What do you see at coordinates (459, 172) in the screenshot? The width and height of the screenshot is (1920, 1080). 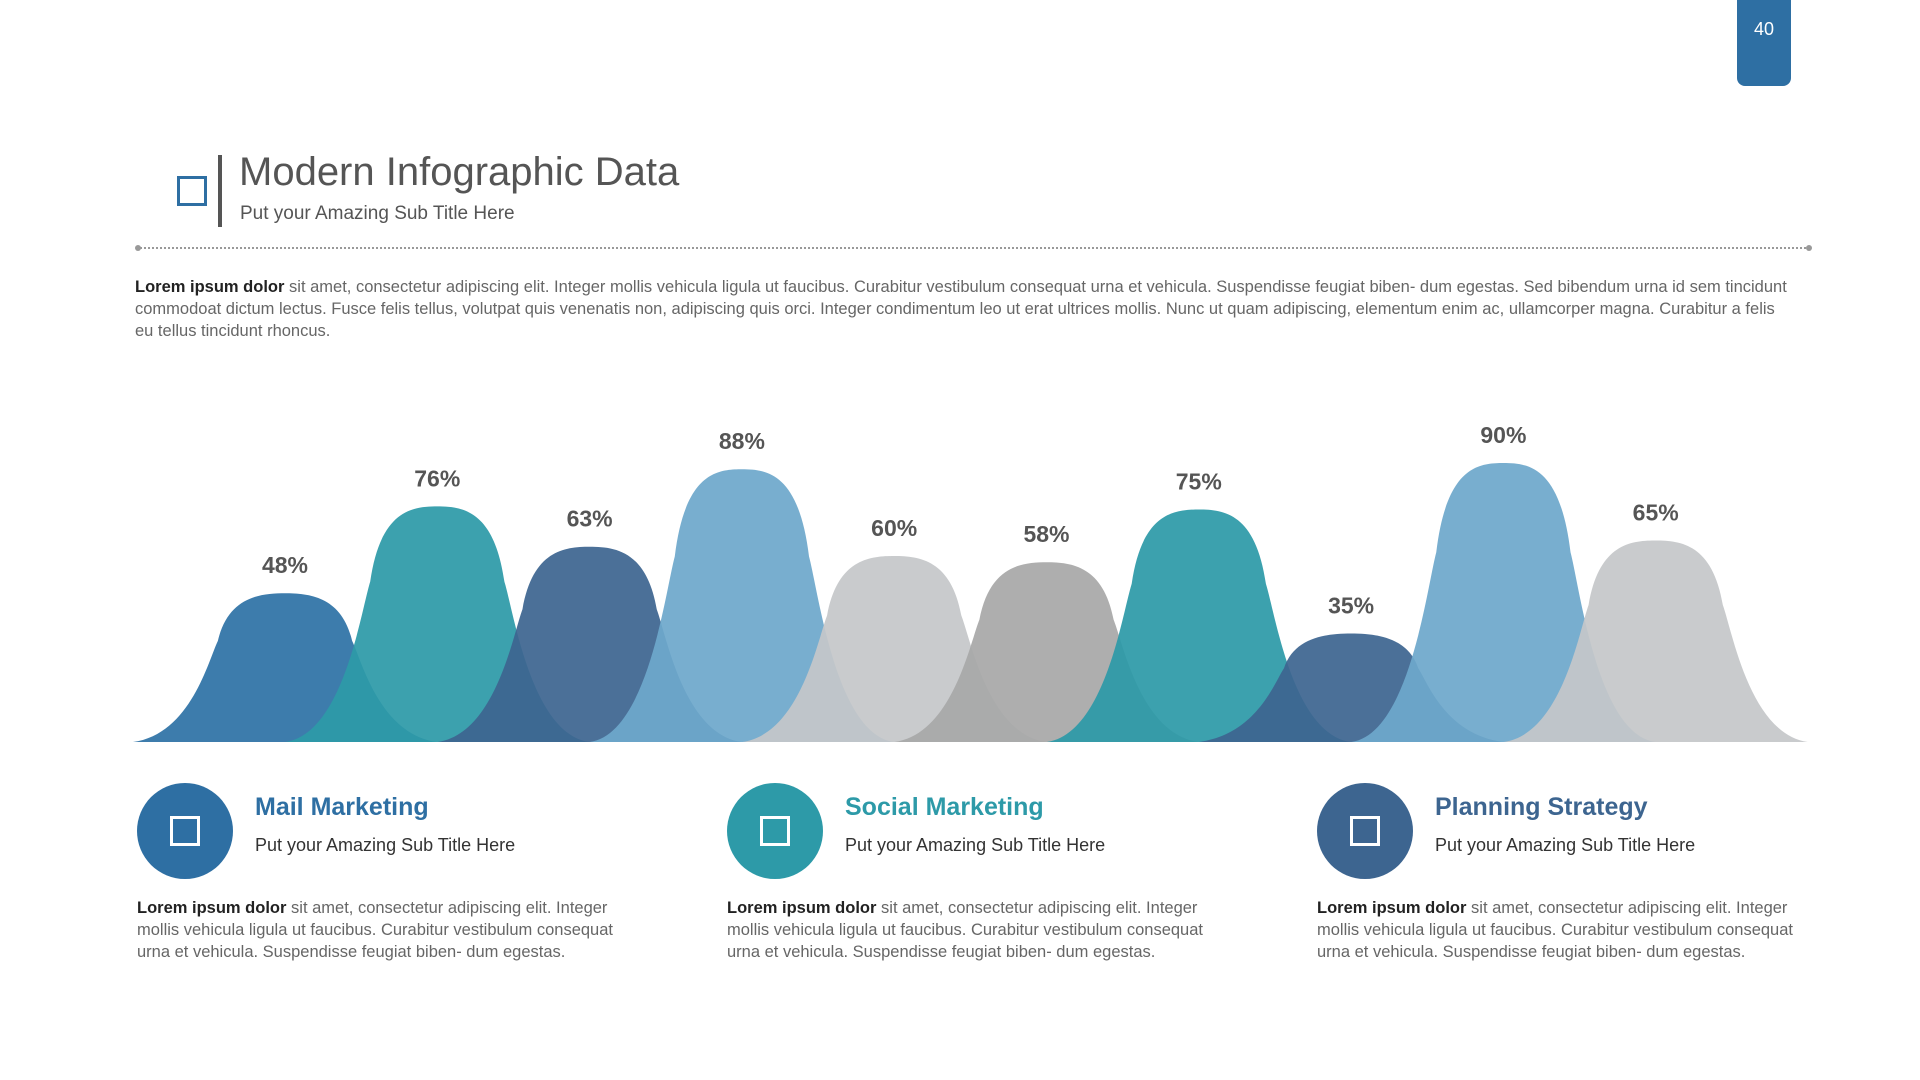 I see `page-title: Modern Infographic Data` at bounding box center [459, 172].